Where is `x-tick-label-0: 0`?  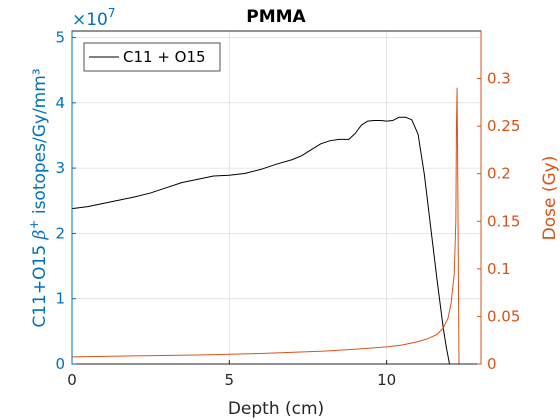
x-tick-label-0: 0 is located at coordinates (72, 380).